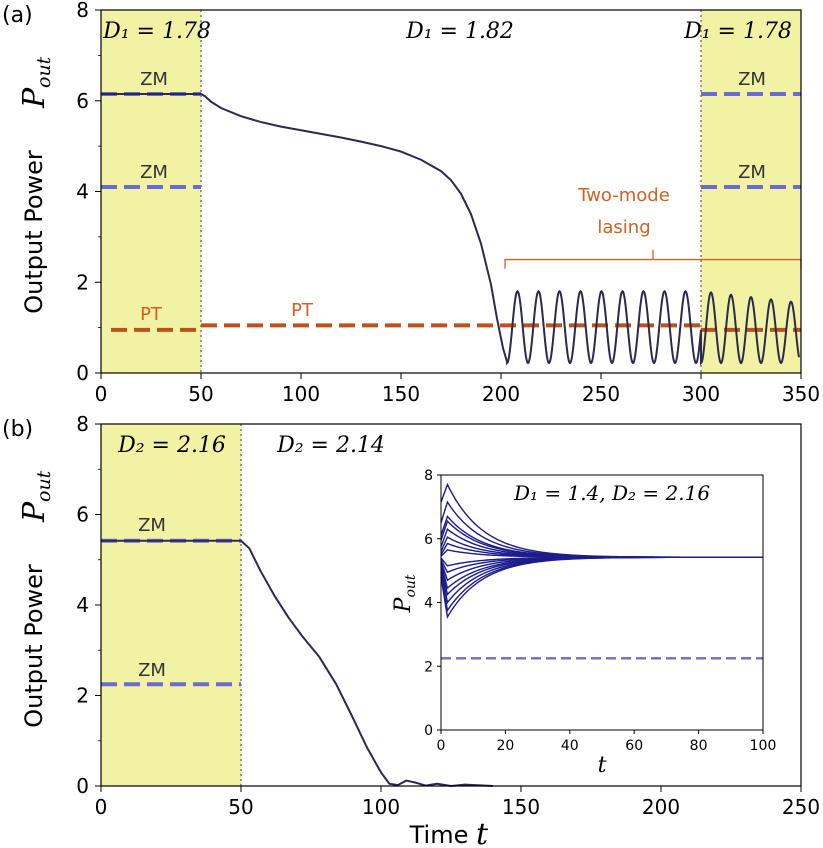 The image size is (823, 848). I want to click on panel-a-pt-label-1: PT, so click(151, 314).